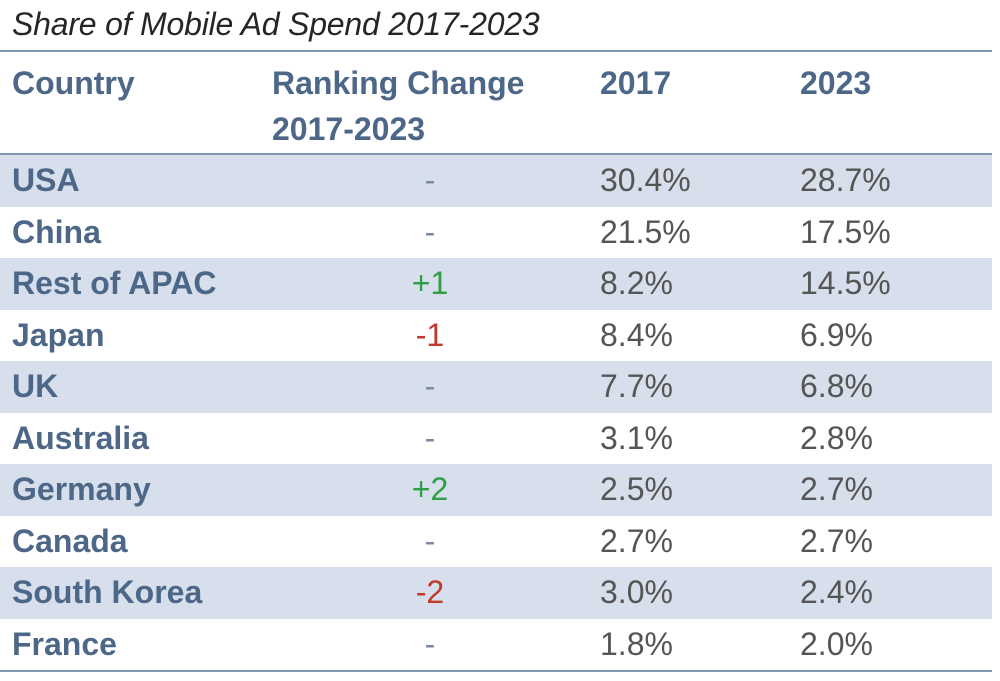  Describe the element at coordinates (58, 334) in the screenshot. I see `country-cell: Japan` at that location.